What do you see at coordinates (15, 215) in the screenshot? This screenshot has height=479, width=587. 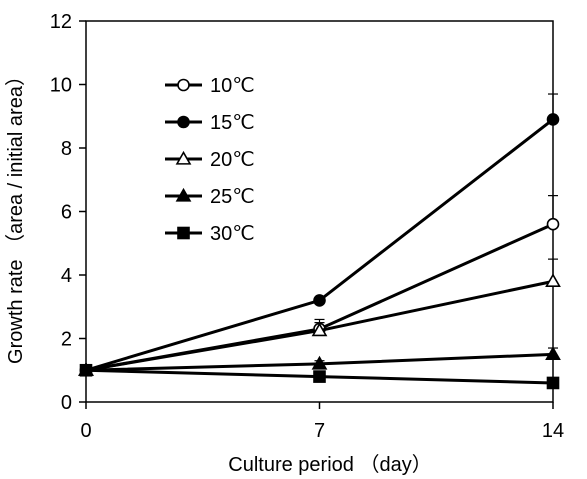 I see `y-axis-title: Growth rate （area / initial area）` at bounding box center [15, 215].